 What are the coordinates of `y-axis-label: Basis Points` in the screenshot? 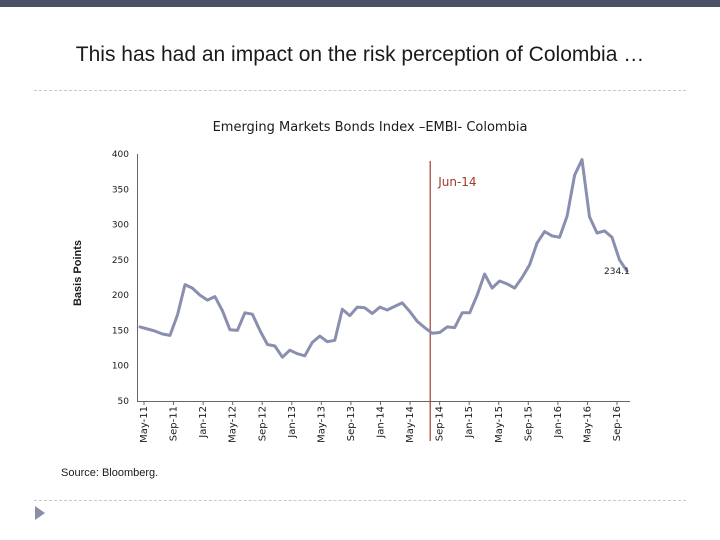 It's located at (78, 273).